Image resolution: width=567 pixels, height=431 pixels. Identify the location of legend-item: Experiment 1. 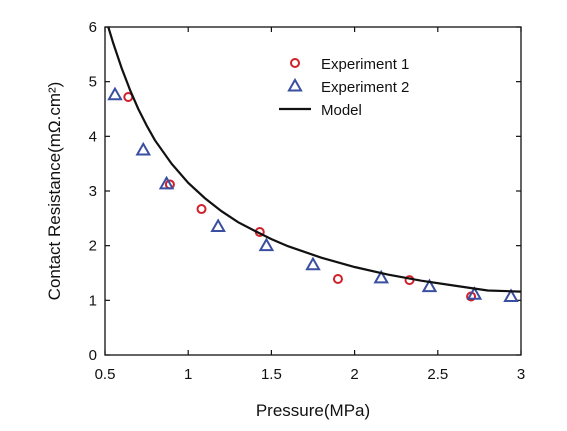
(349, 64).